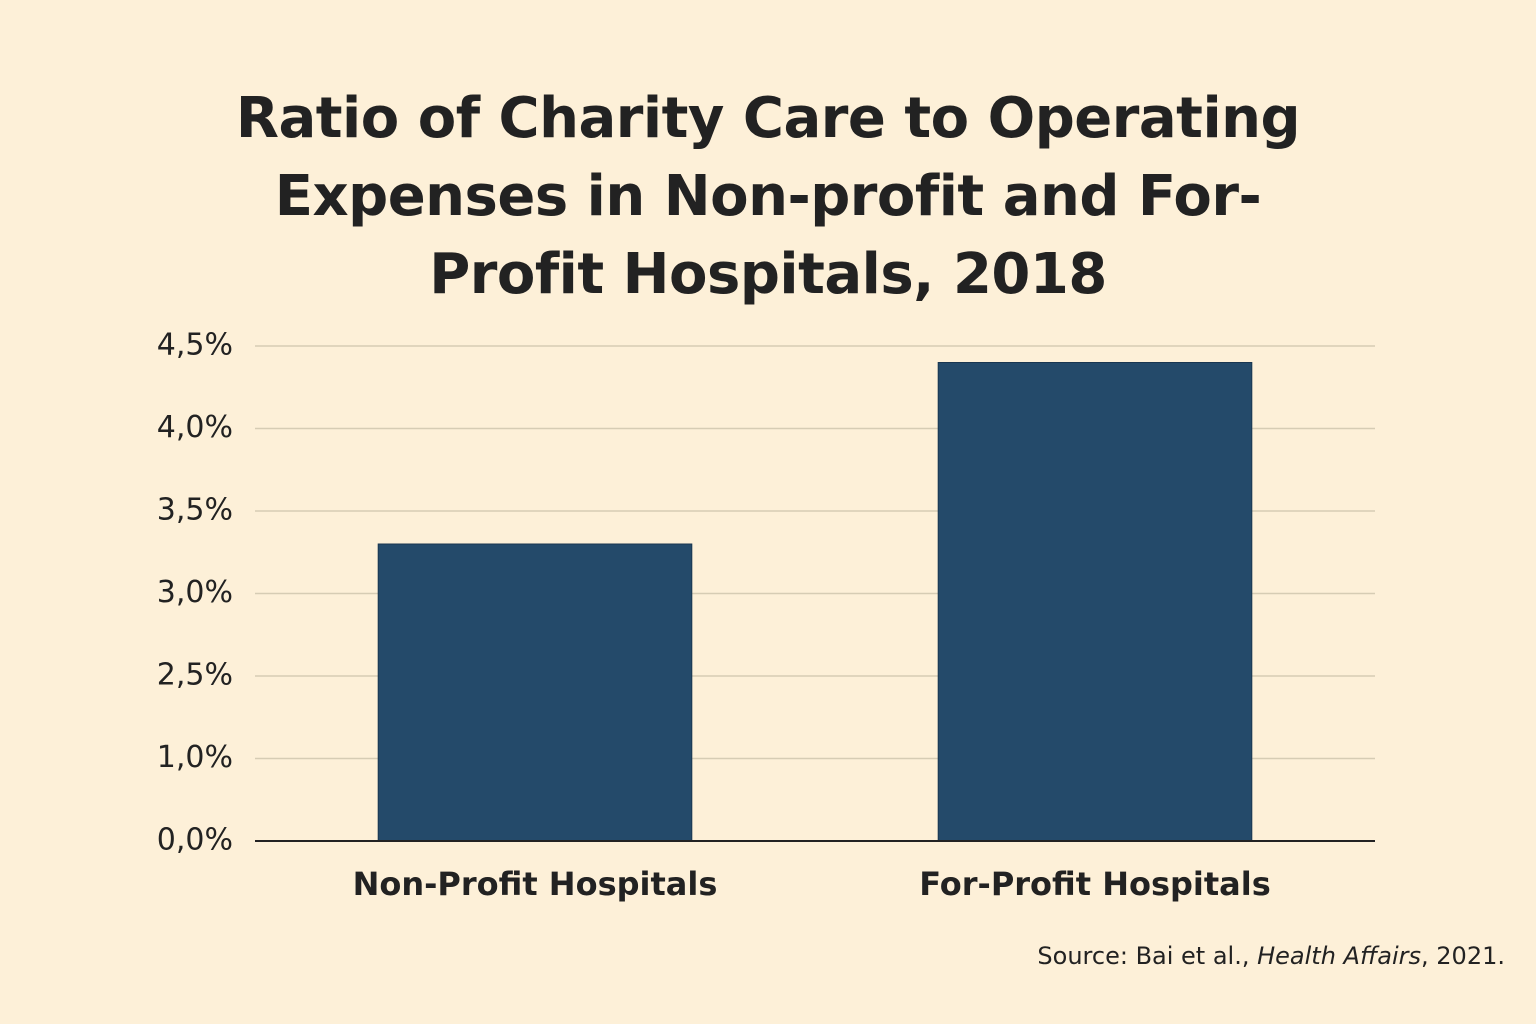 This screenshot has width=1536, height=1024. I want to click on source-prefix: Source: Bai et al.,, so click(1147, 956).